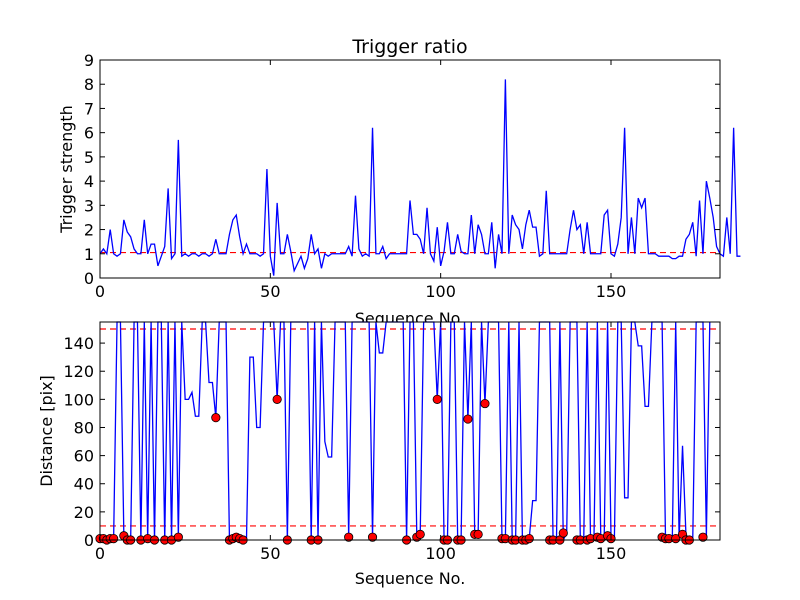 The width and height of the screenshot is (800, 600). I want to click on y-axis-label-bottom: Distance [pix], so click(46, 431).